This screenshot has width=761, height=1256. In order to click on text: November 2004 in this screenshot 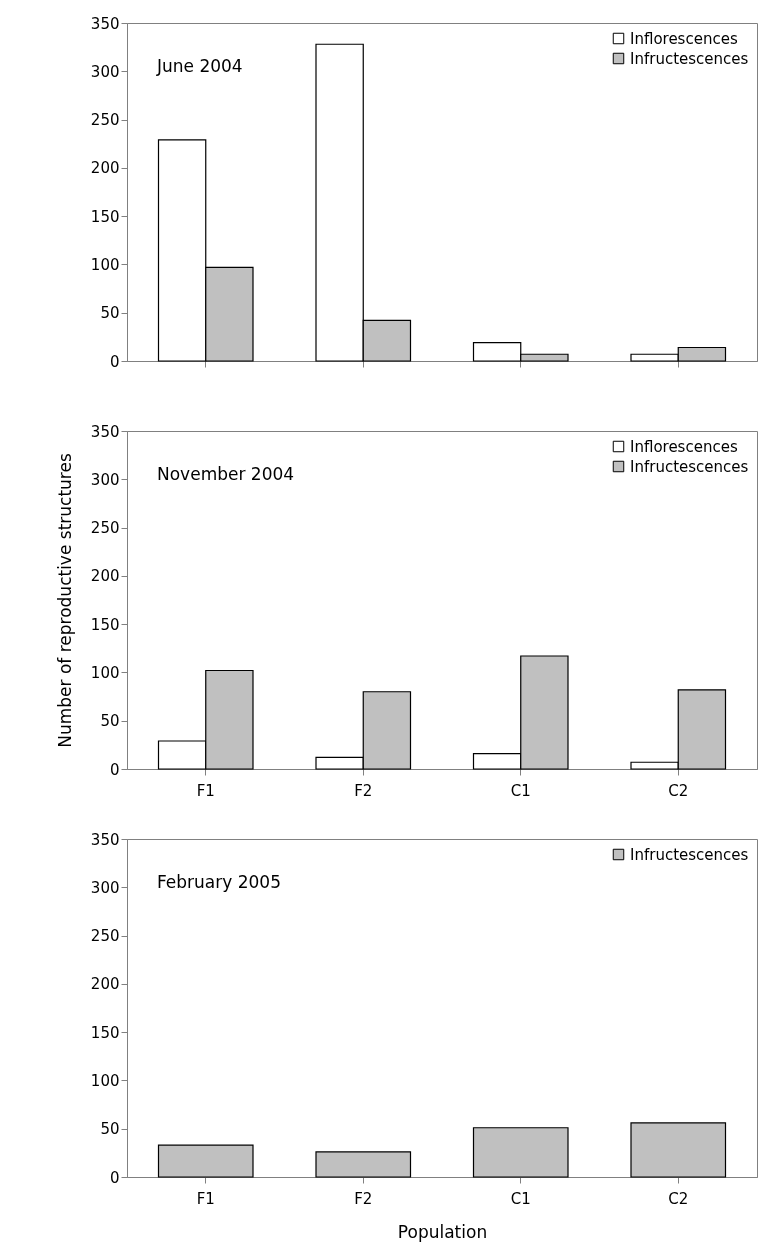, I will do `click(226, 474)`.